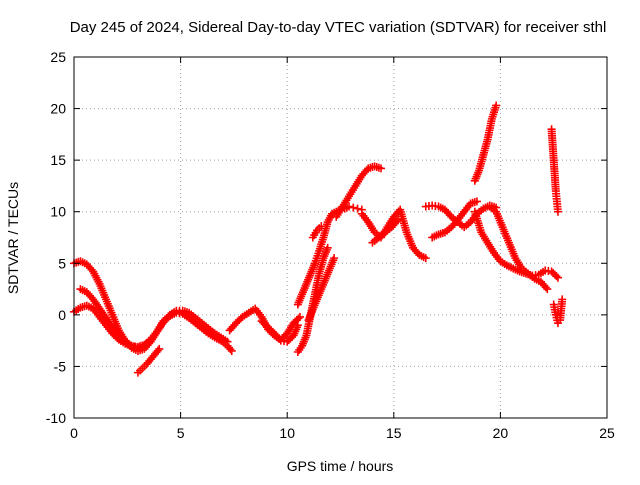 This screenshot has height=485, width=640. What do you see at coordinates (607, 433) in the screenshot?
I see `x-tick-label: 25` at bounding box center [607, 433].